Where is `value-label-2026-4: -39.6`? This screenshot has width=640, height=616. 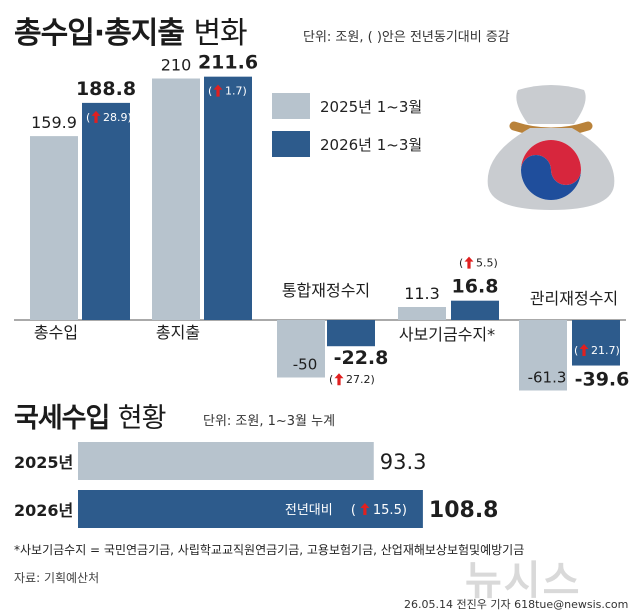
value-label-2026-4: -39.6 is located at coordinates (602, 380).